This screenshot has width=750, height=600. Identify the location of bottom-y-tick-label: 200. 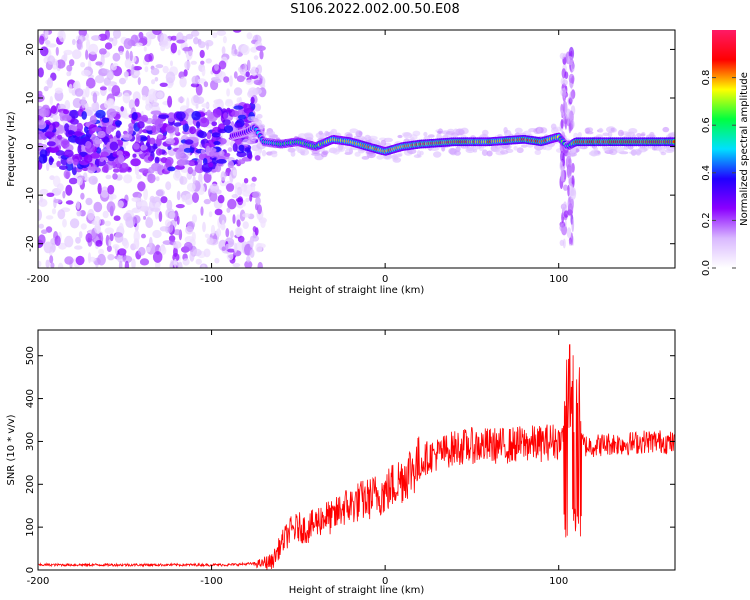
(30, 484).